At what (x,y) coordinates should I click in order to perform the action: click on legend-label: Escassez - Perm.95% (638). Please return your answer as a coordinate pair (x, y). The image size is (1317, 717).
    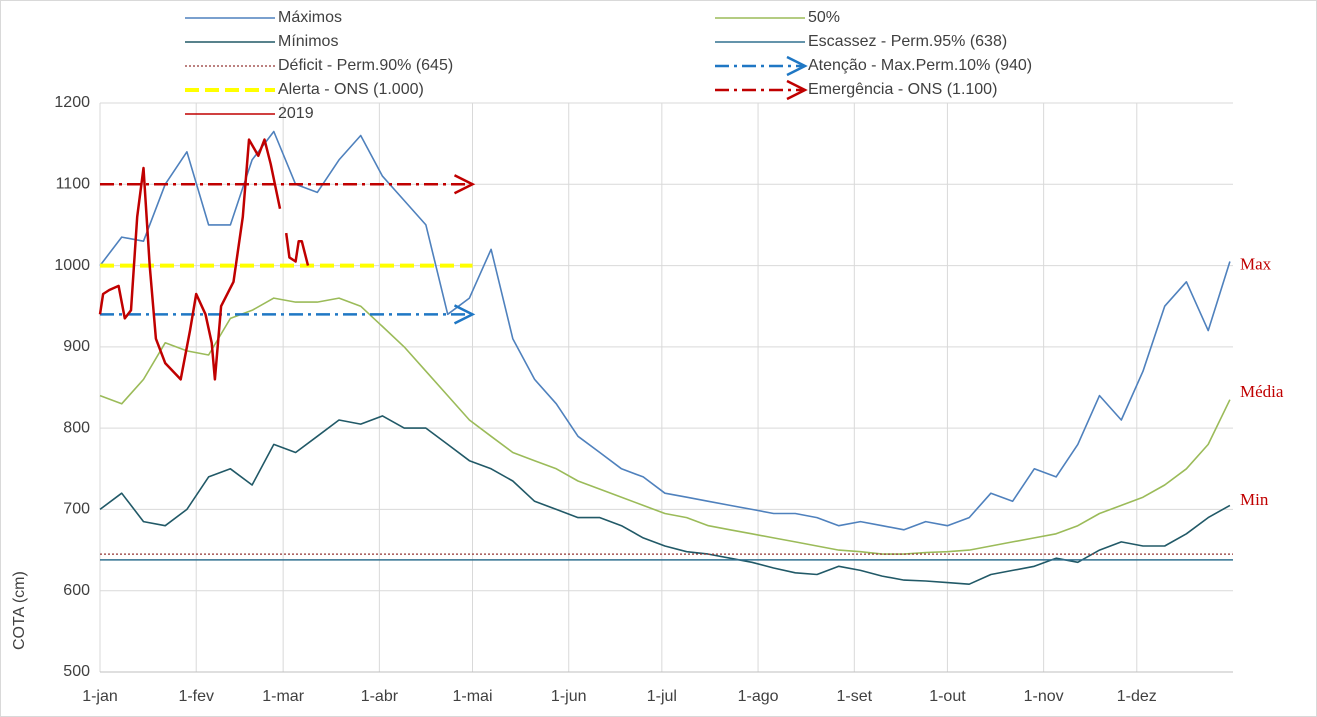
    Looking at the image, I should click on (907, 41).